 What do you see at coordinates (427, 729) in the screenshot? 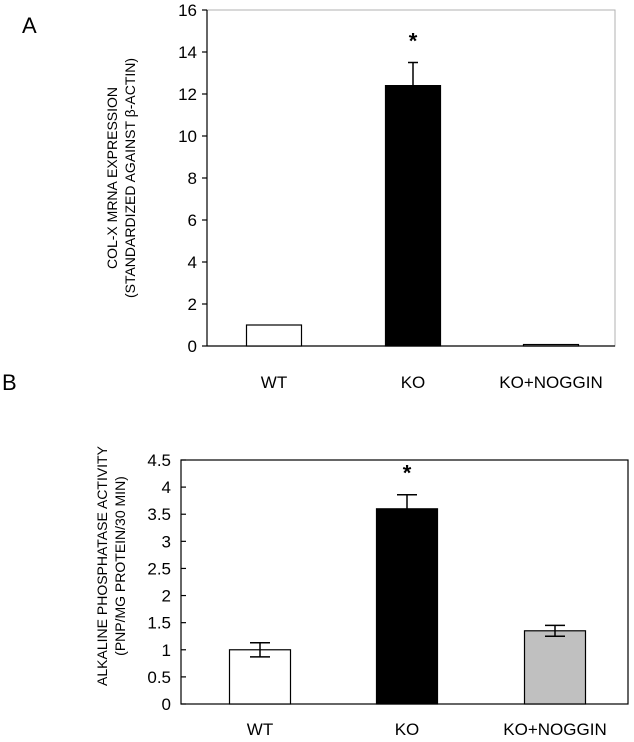
I see `panel-b-category-labels: WT KO KO+NOGGIN` at bounding box center [427, 729].